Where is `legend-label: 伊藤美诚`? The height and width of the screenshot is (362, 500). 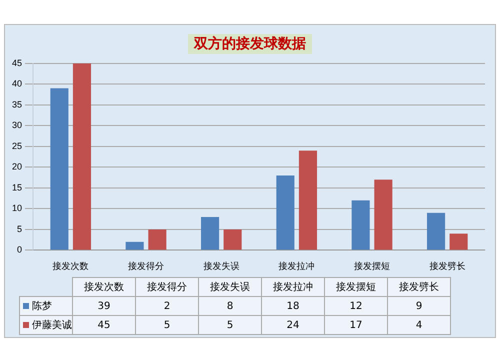
legend-label: 伊藤美诚 is located at coordinates (46, 325).